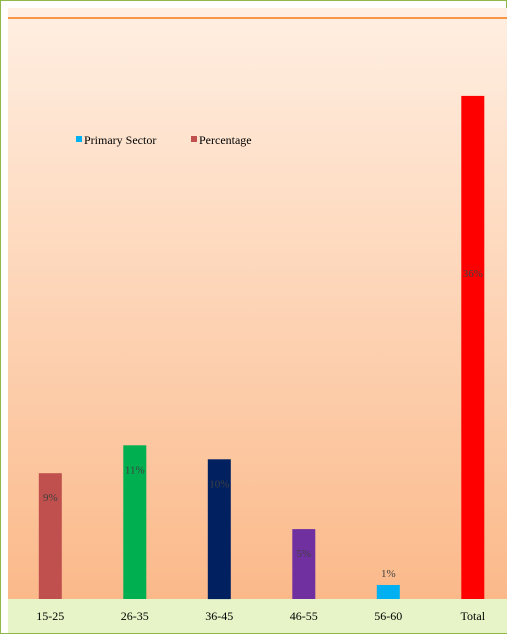 This screenshot has height=634, width=507. I want to click on data-label-56-60: 1%, so click(388, 574).